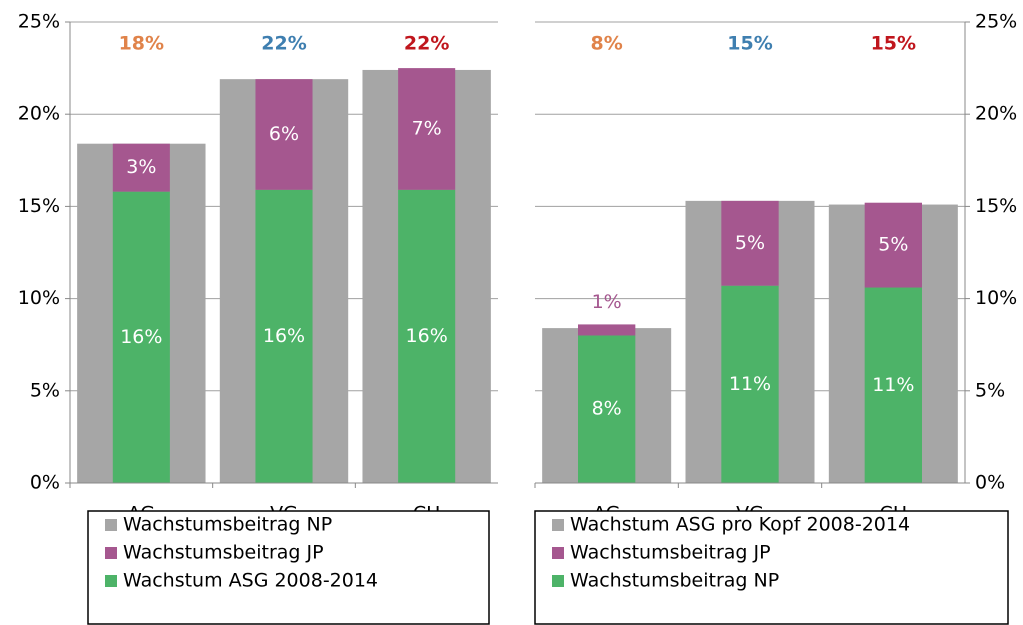 Image resolution: width=1023 pixels, height=625 pixels. What do you see at coordinates (740, 525) in the screenshot?
I see `legend-label: Wachstum ASG pro Kopf 2008-2014` at bounding box center [740, 525].